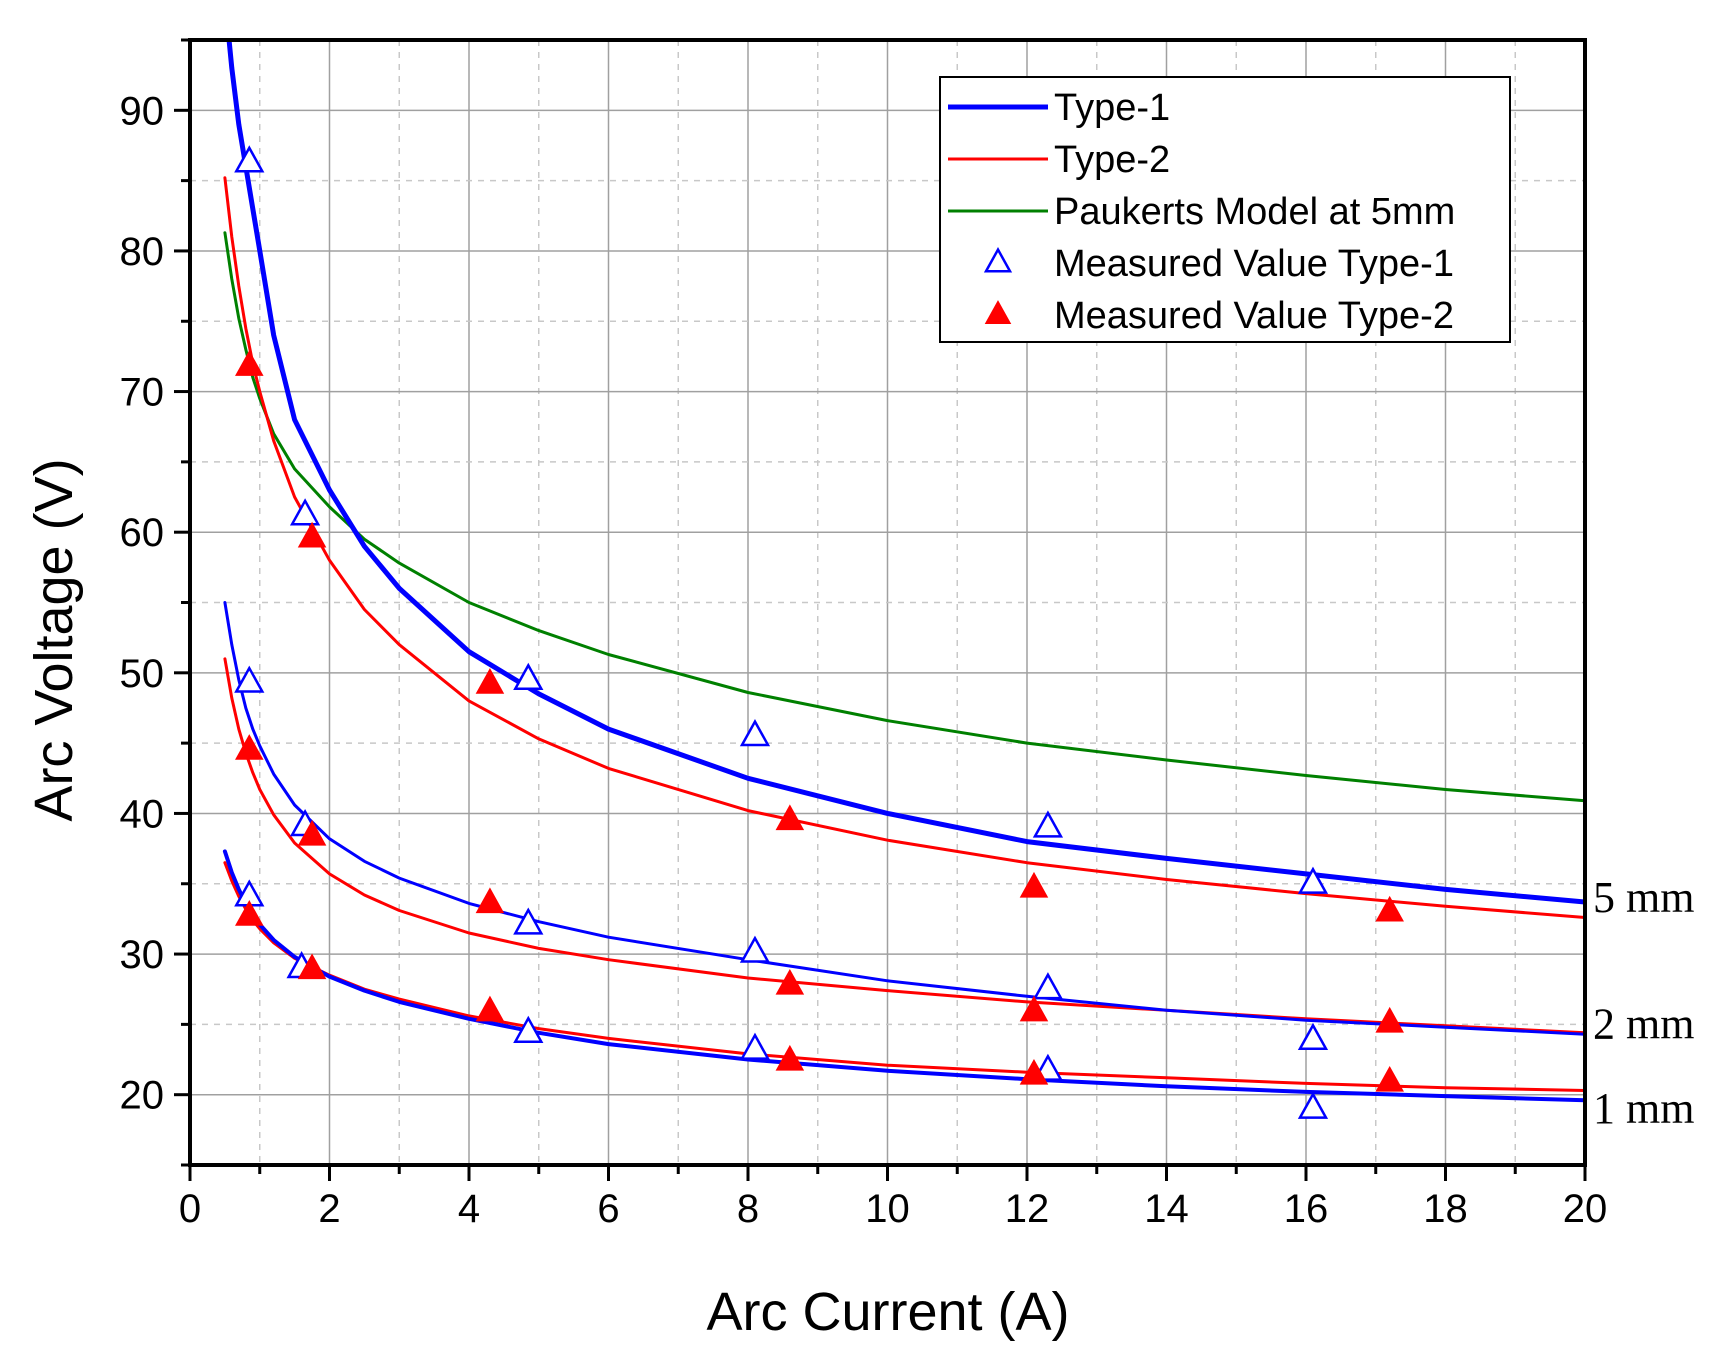  I want to click on legend-label: Type-1, so click(1112, 108).